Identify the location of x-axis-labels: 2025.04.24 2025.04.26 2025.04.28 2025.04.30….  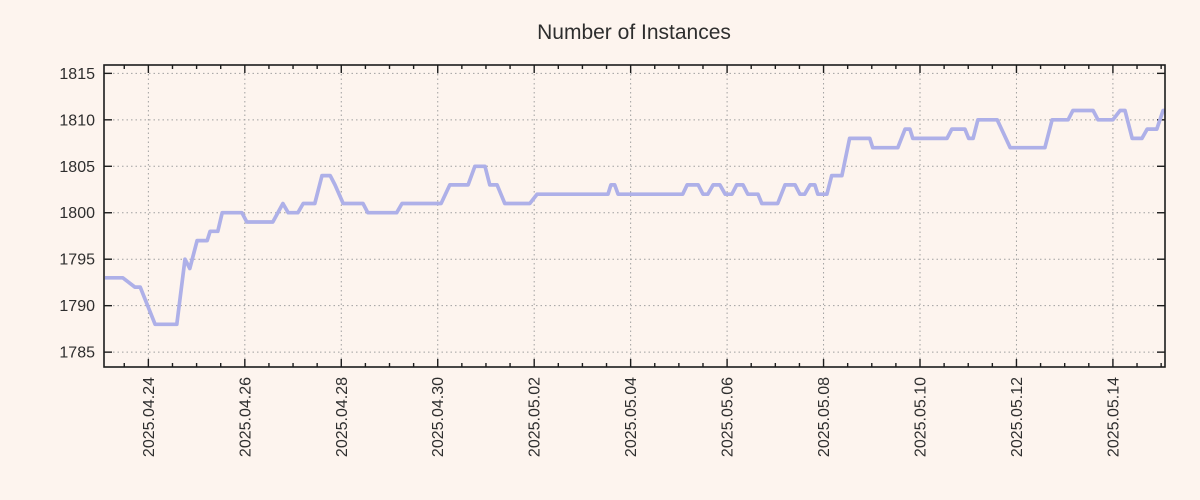
(632, 417).